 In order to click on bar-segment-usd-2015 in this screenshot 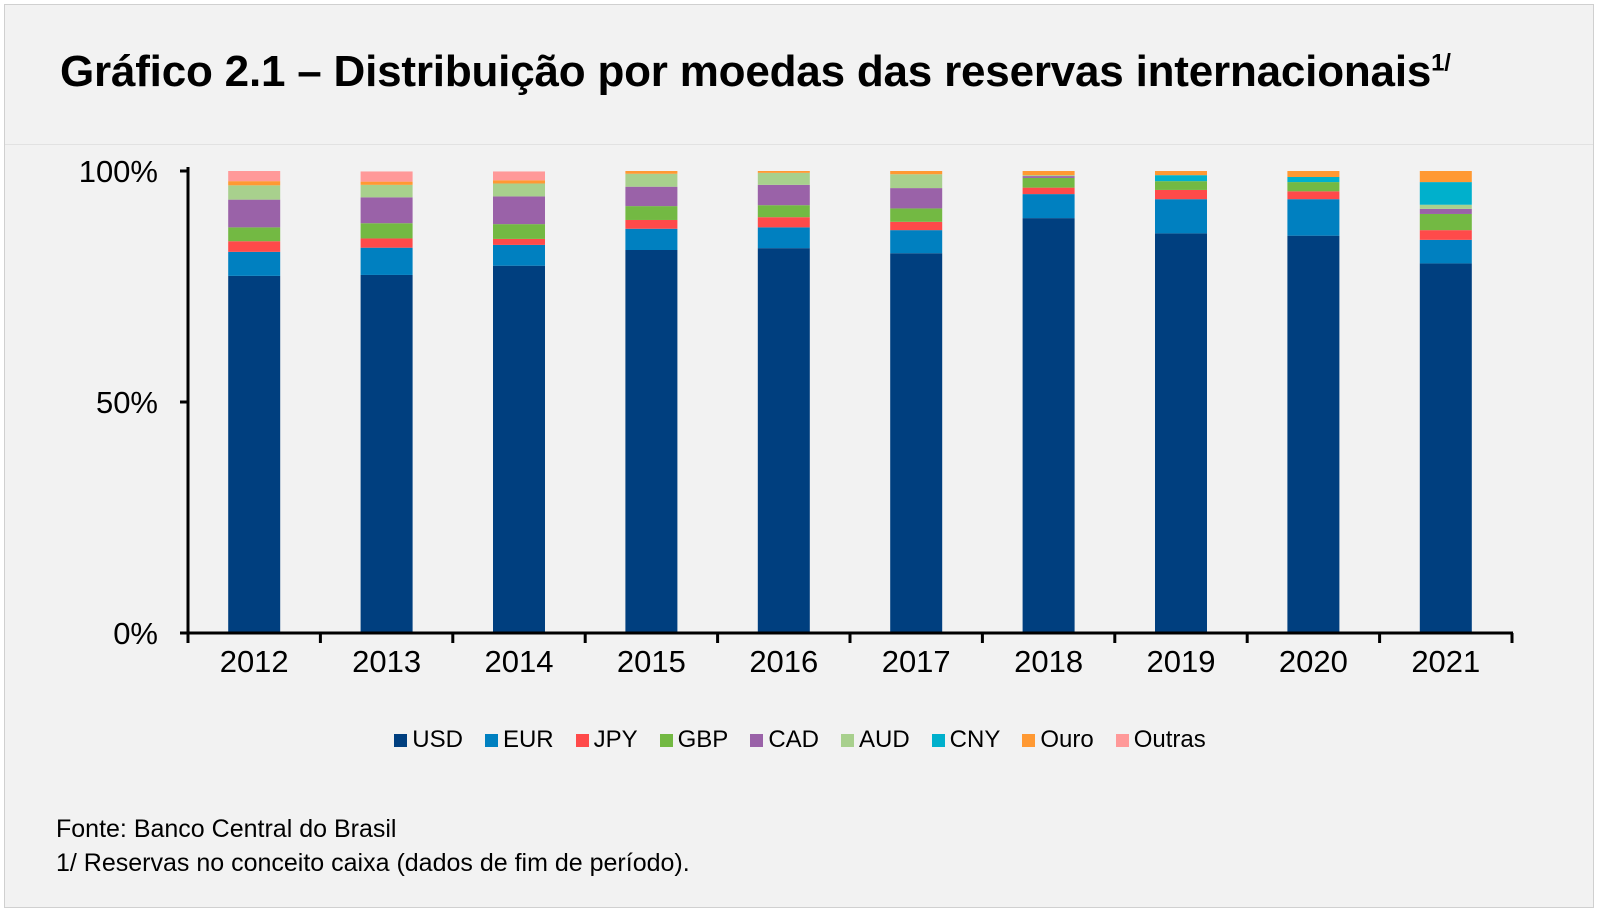, I will do `click(651, 441)`.